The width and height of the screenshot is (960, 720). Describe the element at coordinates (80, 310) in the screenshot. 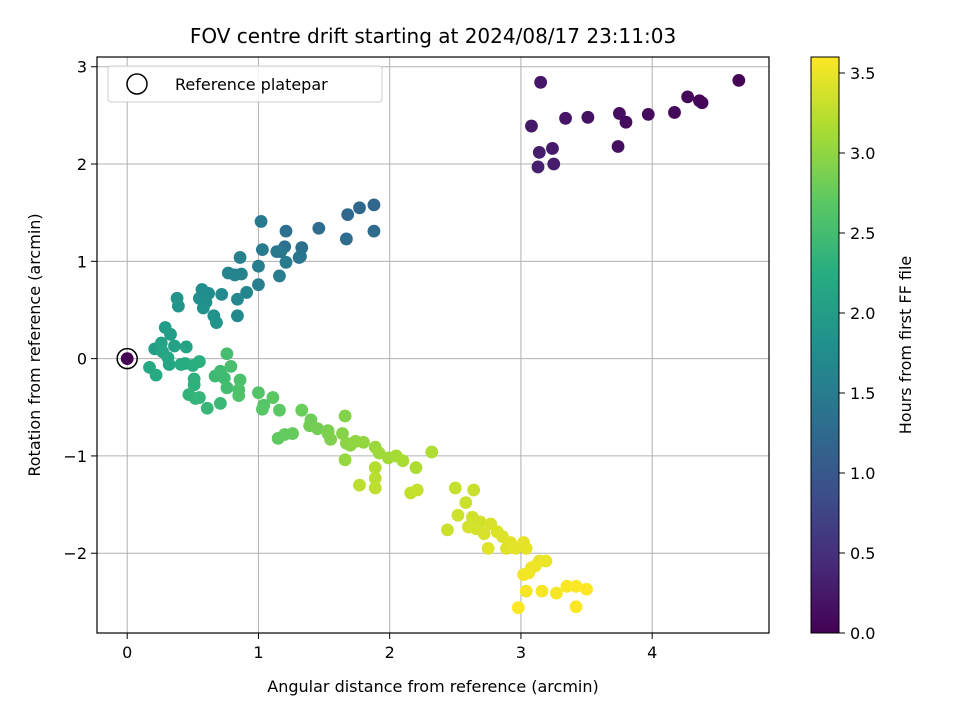

I see `y-axis-ticks: −2 −1 0 1 2 3` at that location.